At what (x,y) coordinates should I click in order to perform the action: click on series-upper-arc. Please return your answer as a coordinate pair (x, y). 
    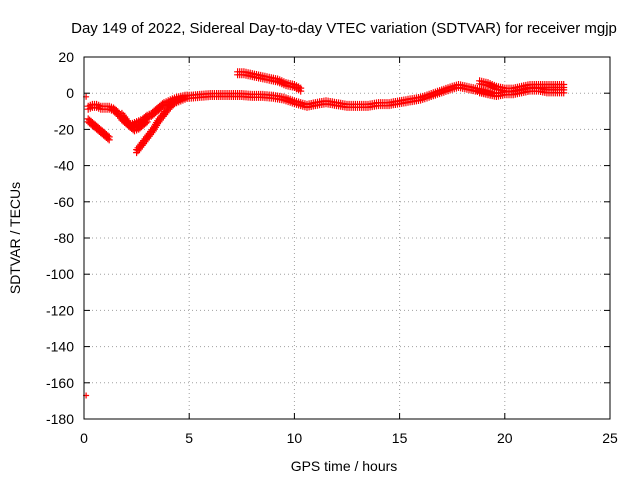
    Looking at the image, I should click on (269, 81).